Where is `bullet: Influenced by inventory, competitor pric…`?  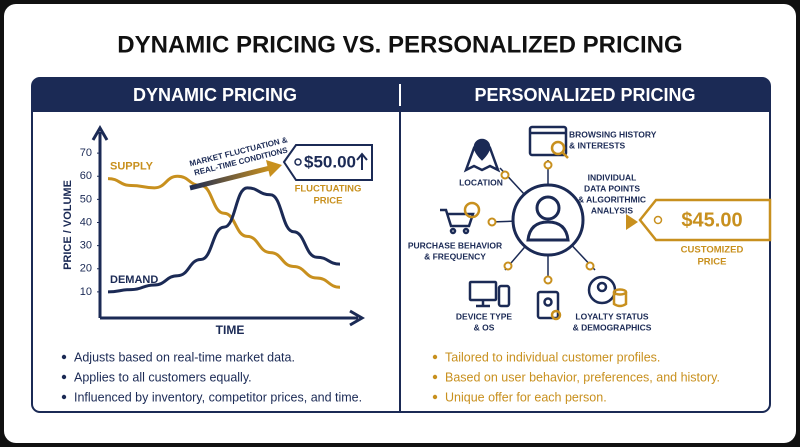 bullet: Influenced by inventory, competitor pric… is located at coordinates (218, 397).